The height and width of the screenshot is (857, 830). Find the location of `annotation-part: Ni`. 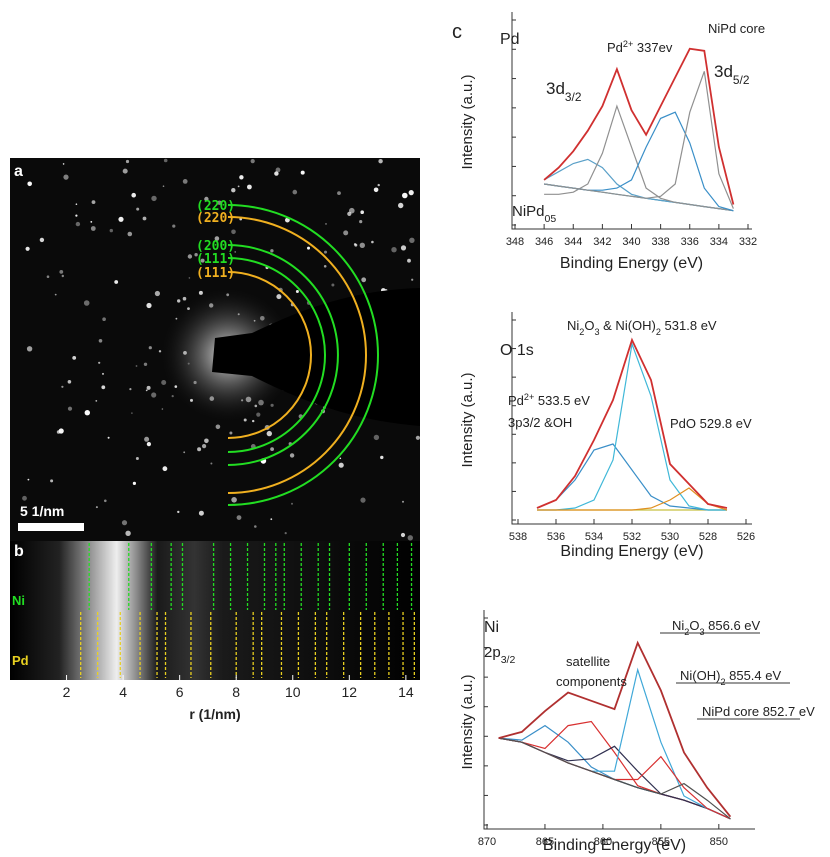

annotation-part: Ni is located at coordinates (573, 325).